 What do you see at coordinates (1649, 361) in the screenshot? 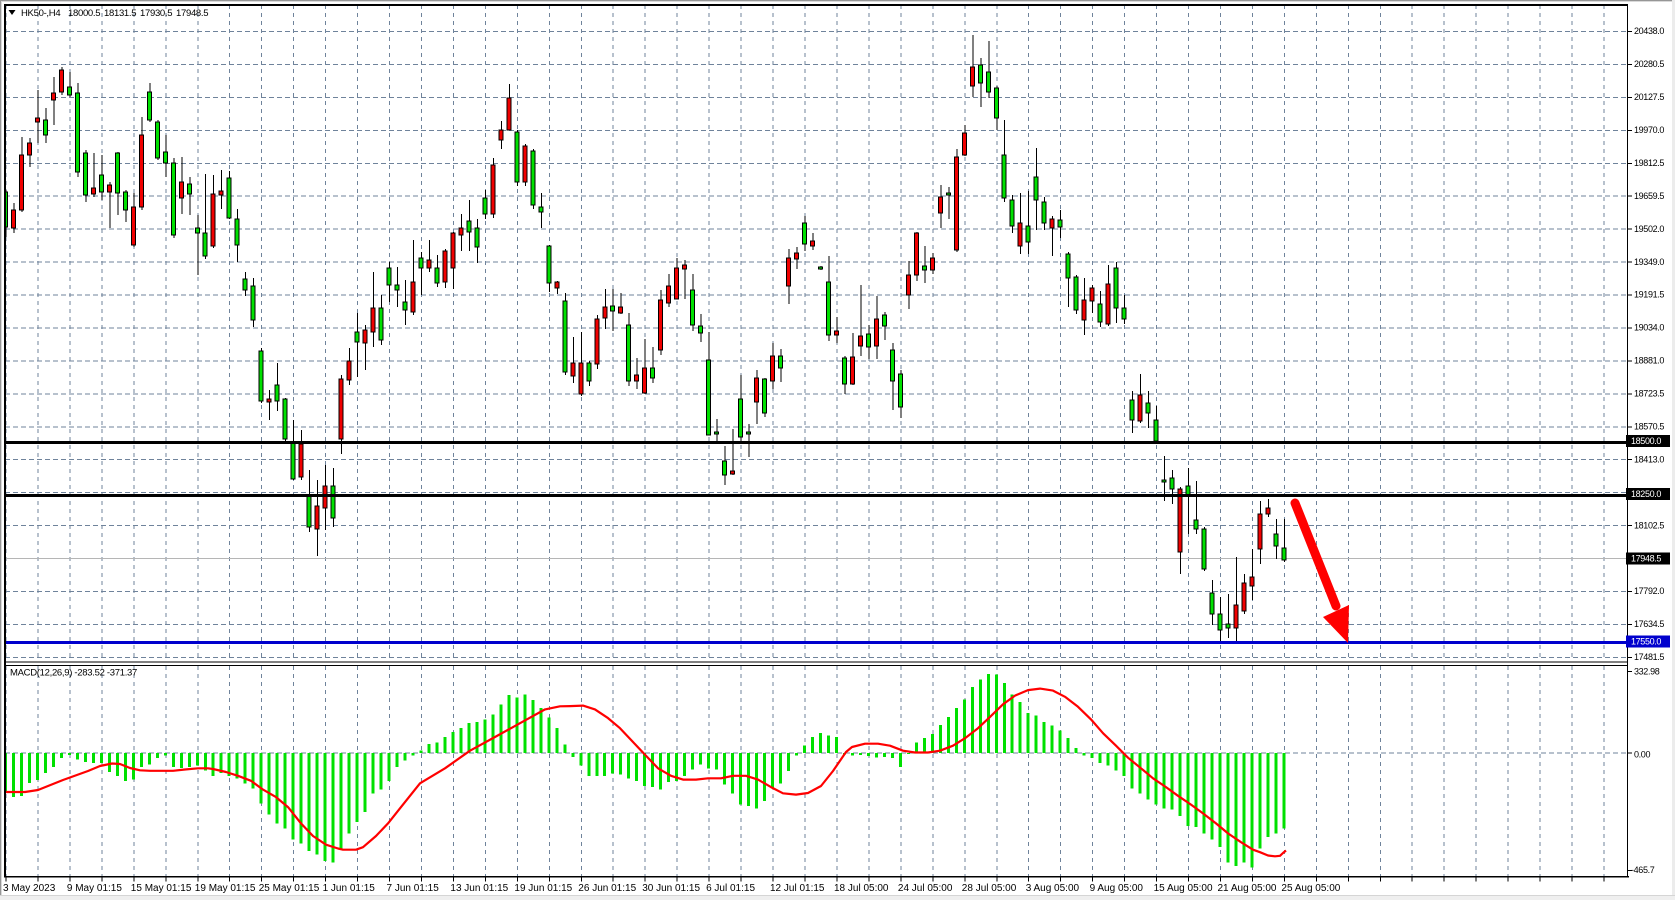
I see `svg-text: 18881.0` at bounding box center [1649, 361].